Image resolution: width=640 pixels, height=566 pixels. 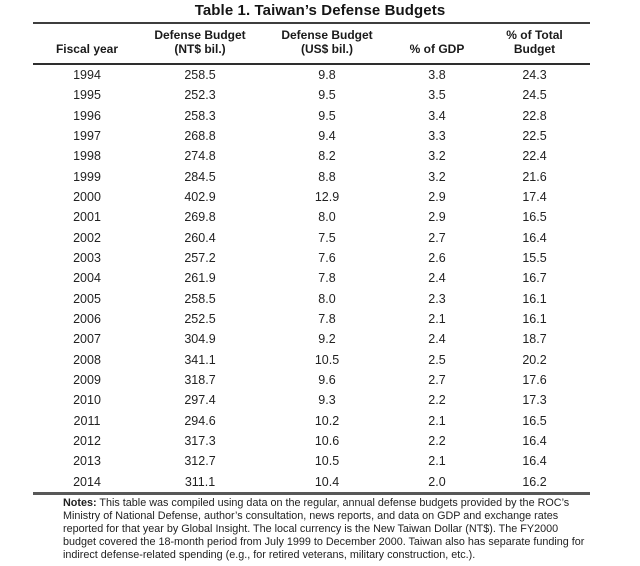 I want to click on table-cell: 9.2, so click(x=327, y=339).